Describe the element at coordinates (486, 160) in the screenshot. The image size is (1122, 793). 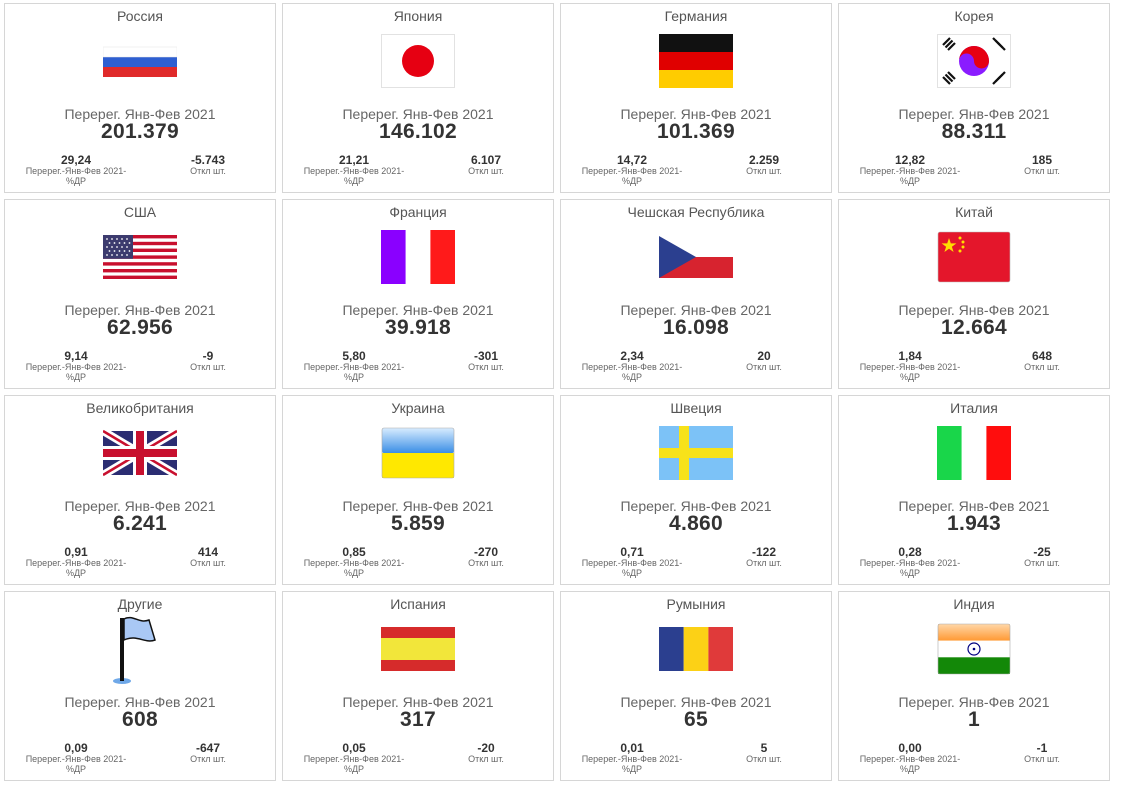
I see `delta-value: 6.107` at that location.